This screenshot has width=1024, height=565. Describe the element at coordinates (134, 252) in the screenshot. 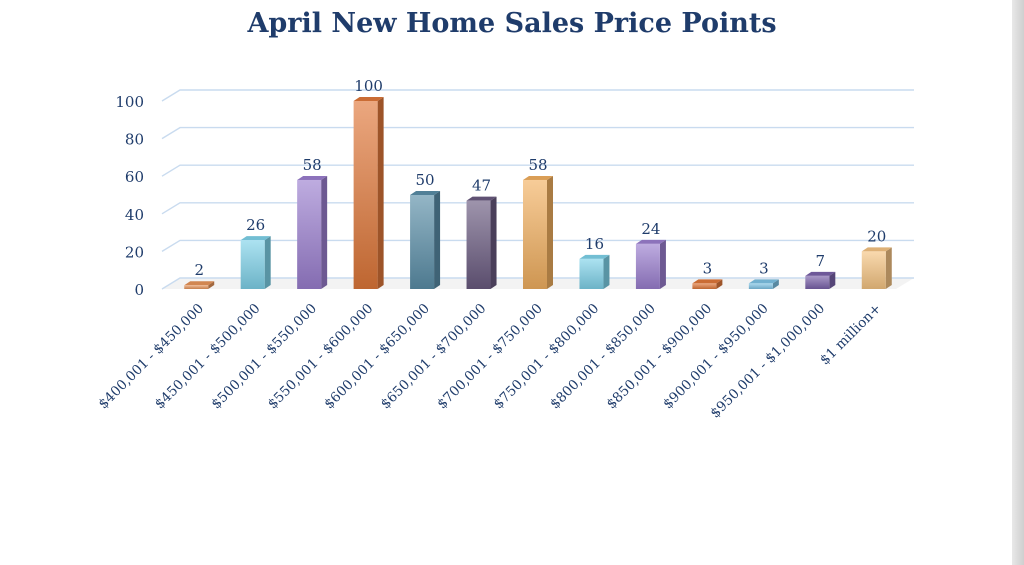

I see `y-tick-label: 20` at that location.